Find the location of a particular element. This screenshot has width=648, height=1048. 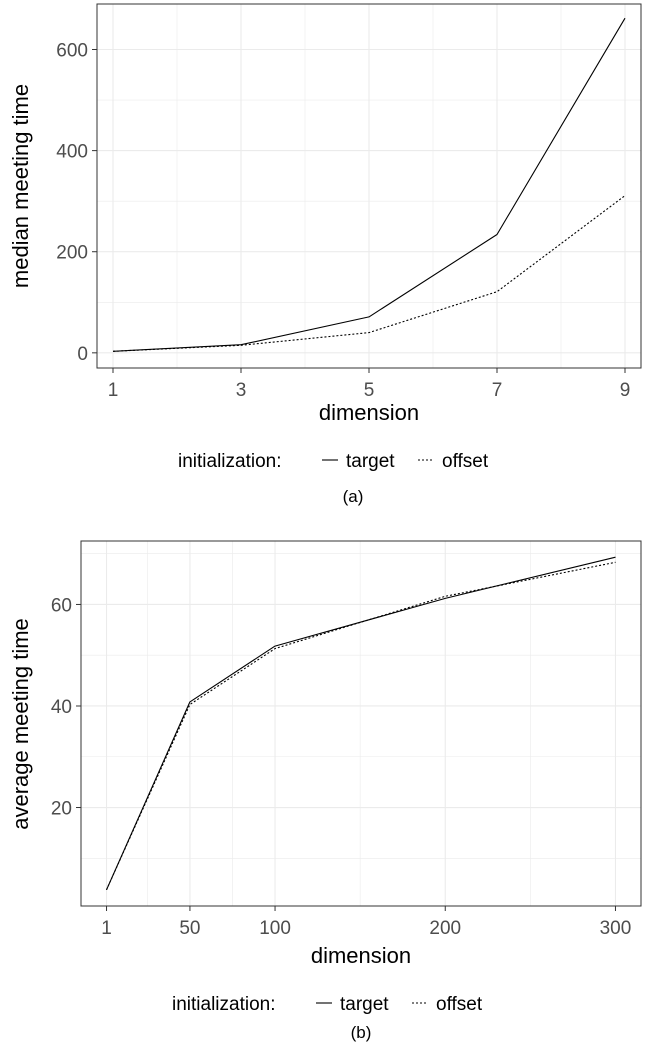

figure-caption: (b) is located at coordinates (361, 1032).